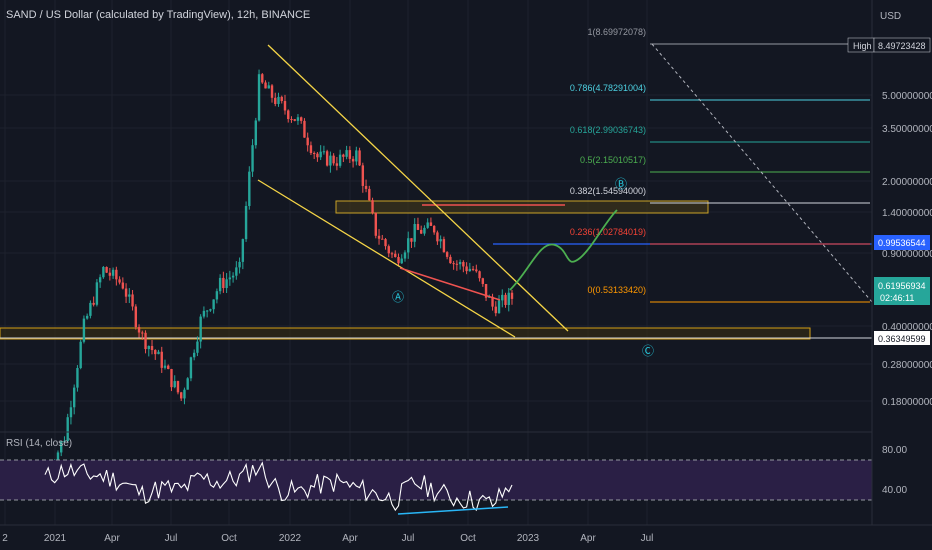 The height and width of the screenshot is (550, 932). I want to click on marker-3-value: 0.36349599, so click(902, 339).